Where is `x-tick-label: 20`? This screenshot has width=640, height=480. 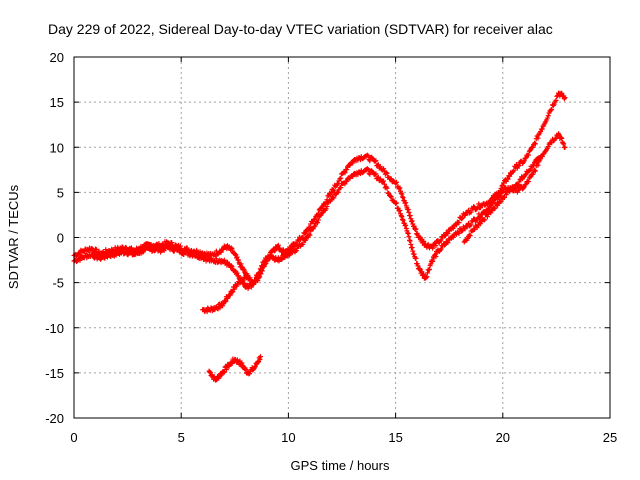
x-tick-label: 20 is located at coordinates (503, 437).